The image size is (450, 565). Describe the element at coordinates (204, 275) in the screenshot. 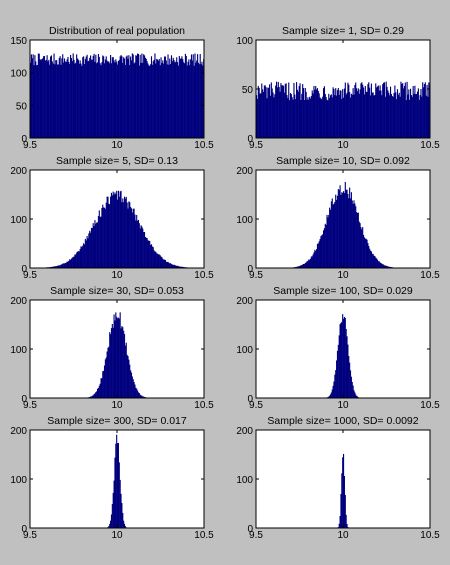

I see `x-tick-label: 10.5` at that location.